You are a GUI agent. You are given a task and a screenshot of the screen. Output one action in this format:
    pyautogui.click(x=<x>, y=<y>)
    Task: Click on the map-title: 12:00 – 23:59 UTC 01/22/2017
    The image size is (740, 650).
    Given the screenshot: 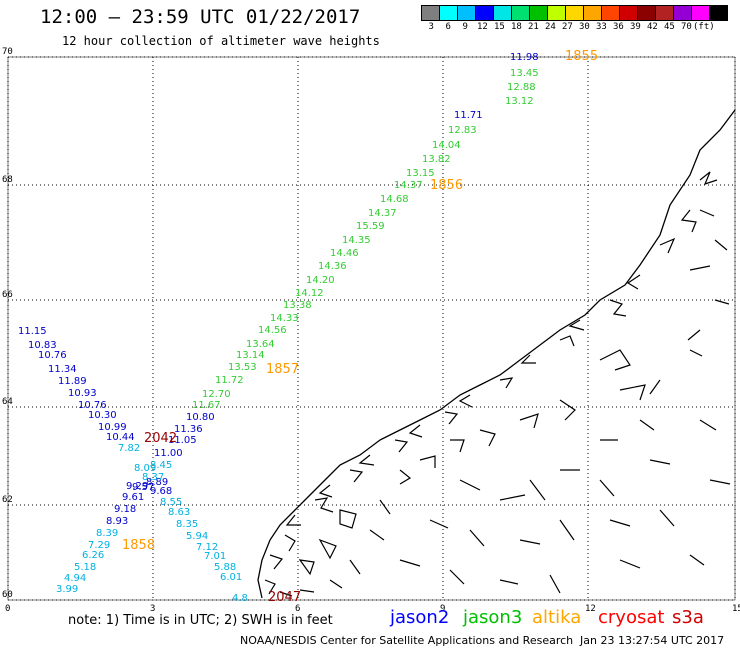 What is the action you would take?
    pyautogui.click(x=200, y=17)
    